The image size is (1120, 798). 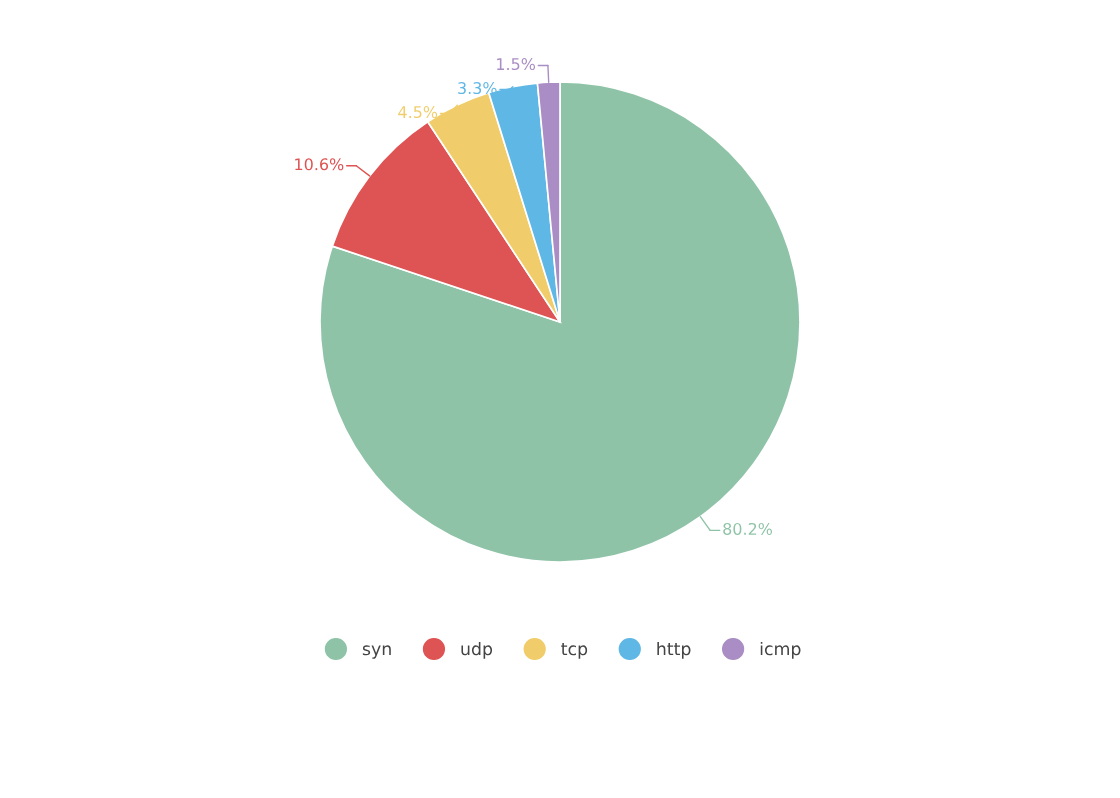 What do you see at coordinates (574, 650) in the screenshot?
I see `legend-label: tcp` at bounding box center [574, 650].